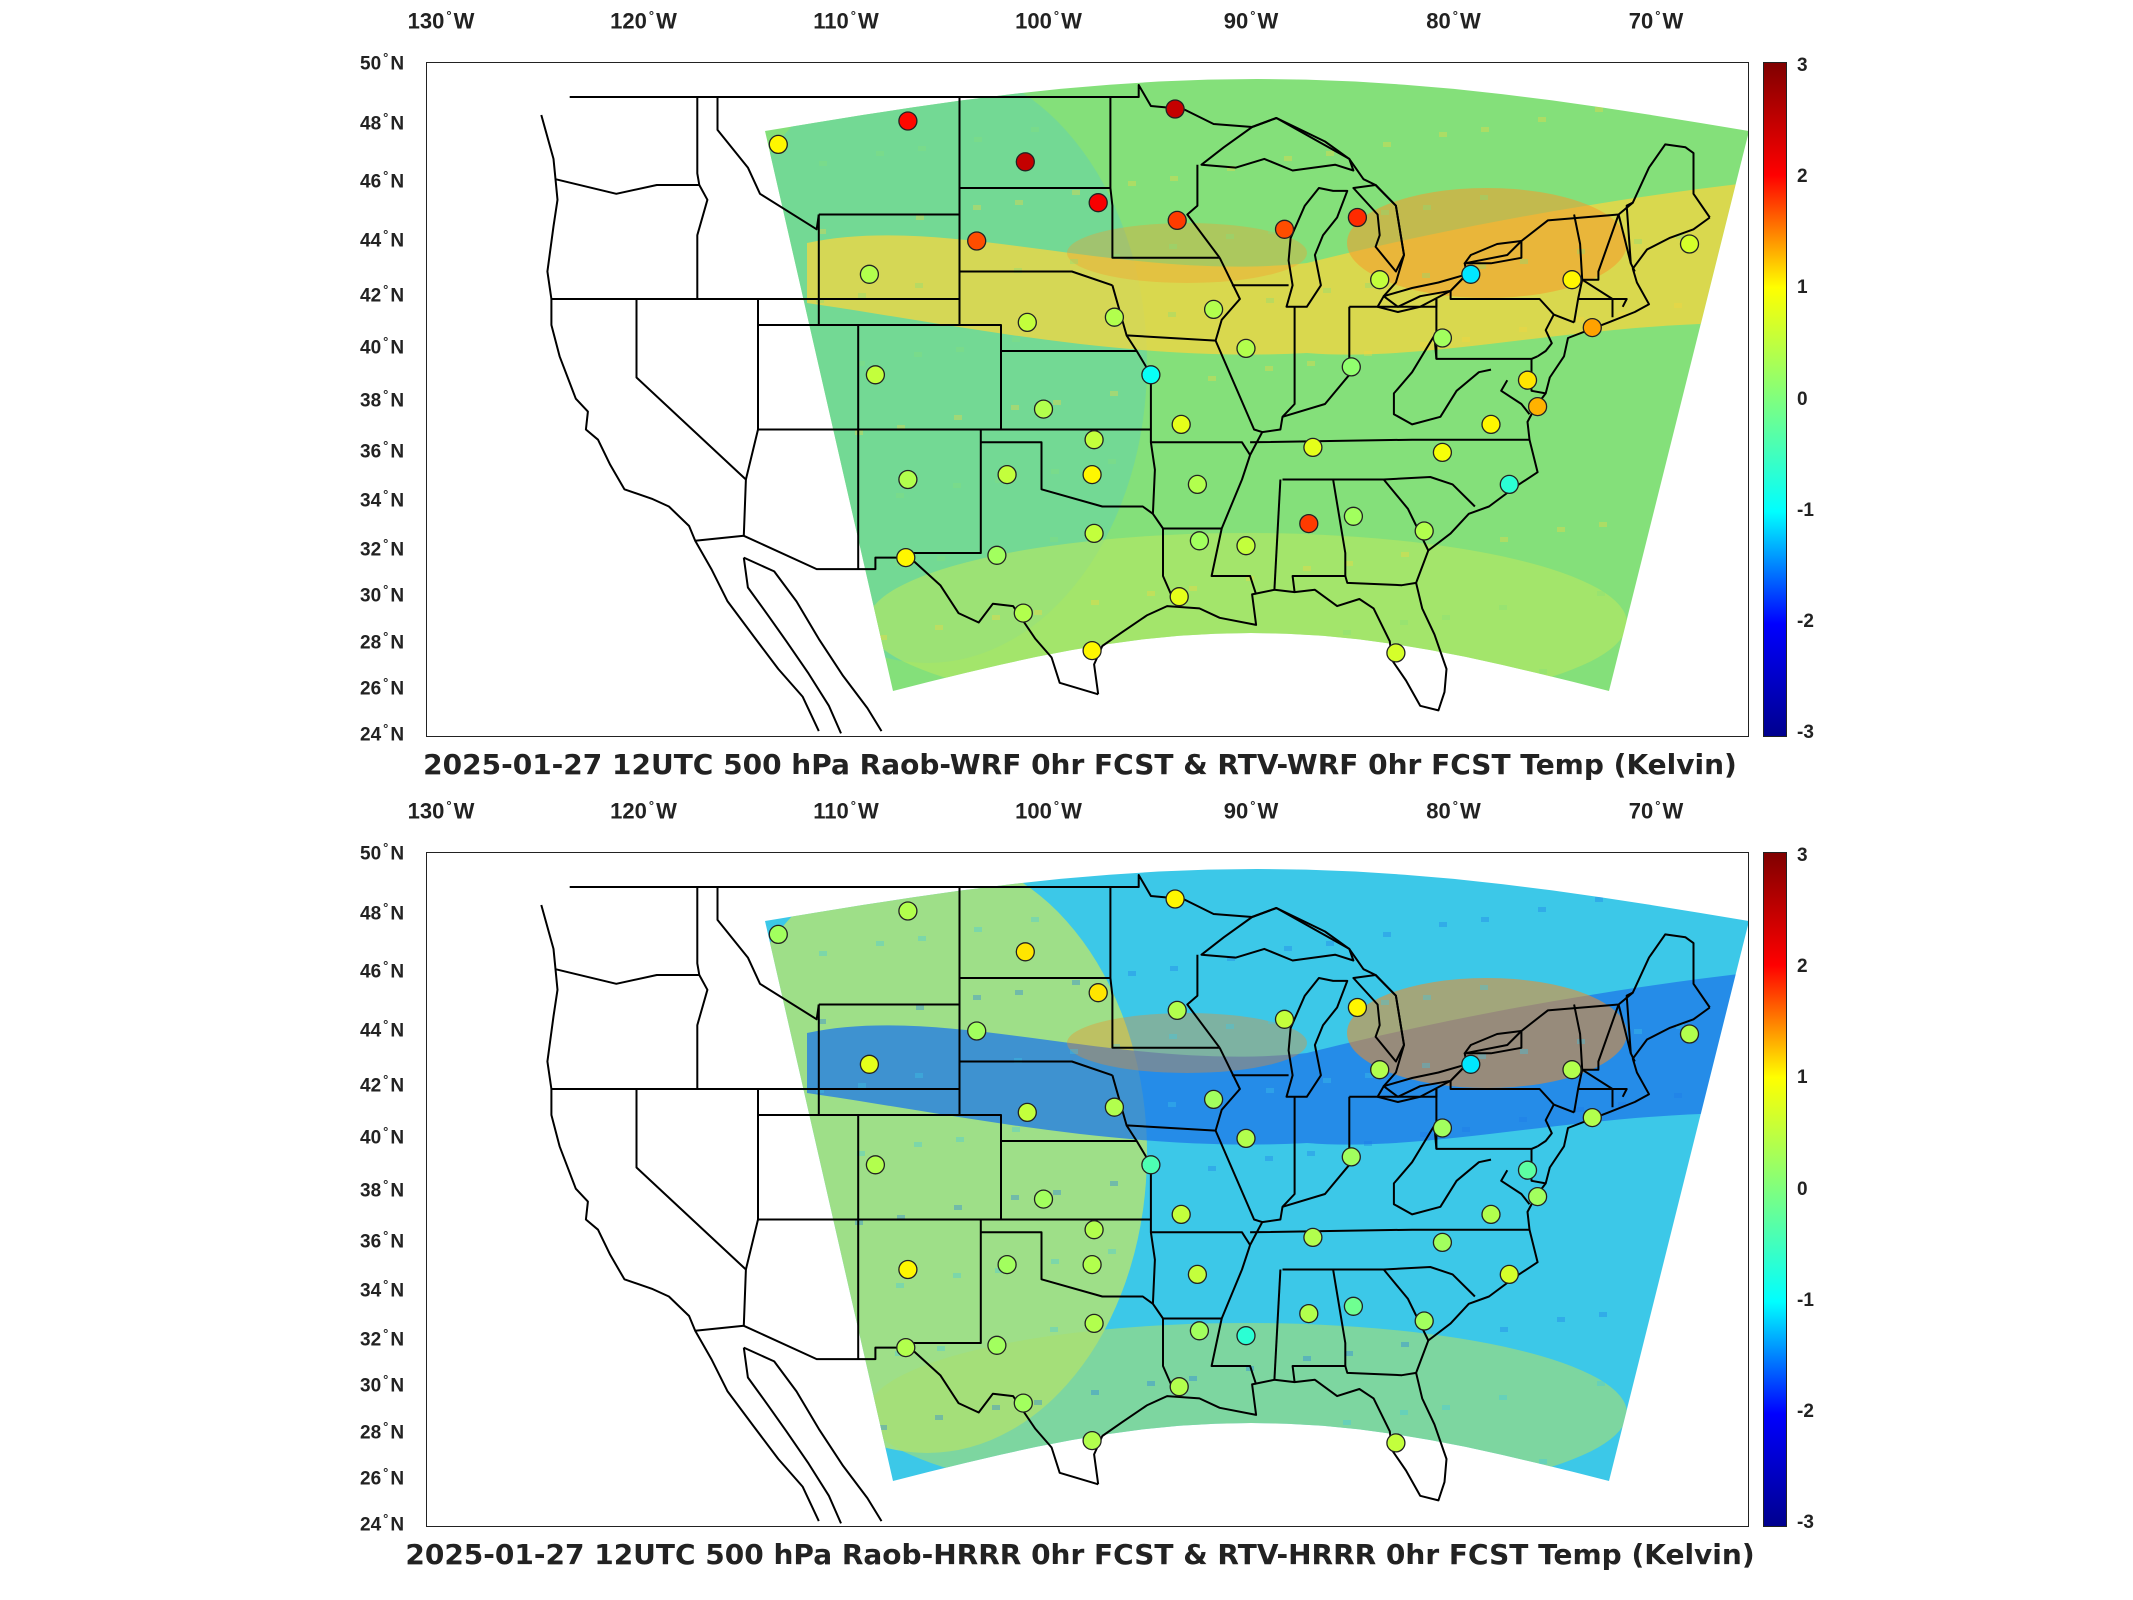 The height and width of the screenshot is (1600, 2133). Describe the element at coordinates (1251, 21) in the screenshot. I see `lon-tick-label: 90 °W` at that location.